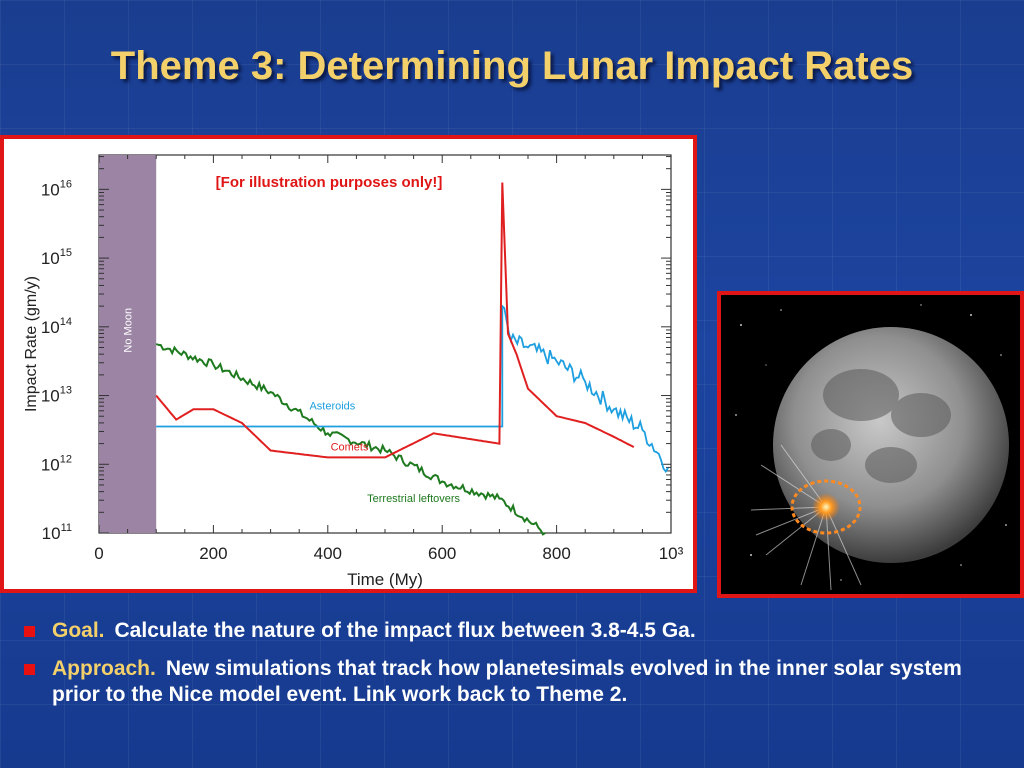  What do you see at coordinates (329, 182) in the screenshot?
I see `illustration-note: [For illustration purposes only!]` at bounding box center [329, 182].